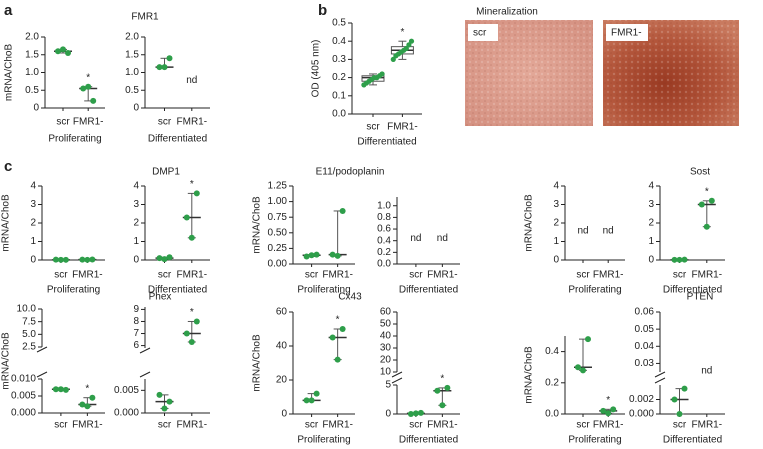 The width and height of the screenshot is (763, 449). Describe the element at coordinates (278, 186) in the screenshot. I see `y-tick-label: 1.25` at that location.